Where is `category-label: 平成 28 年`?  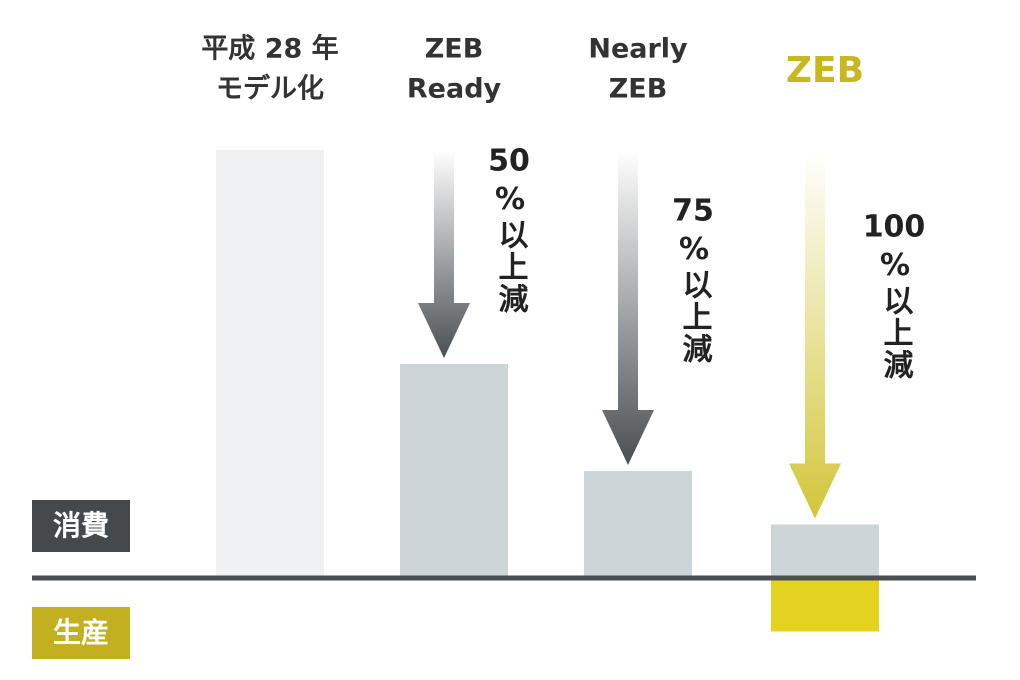 category-label: 平成 28 年 is located at coordinates (269, 49).